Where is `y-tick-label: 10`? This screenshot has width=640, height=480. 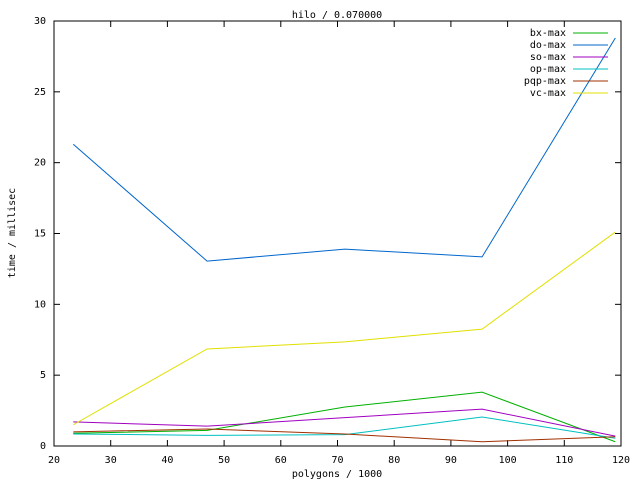
y-tick-label: 10 is located at coordinates (40, 304).